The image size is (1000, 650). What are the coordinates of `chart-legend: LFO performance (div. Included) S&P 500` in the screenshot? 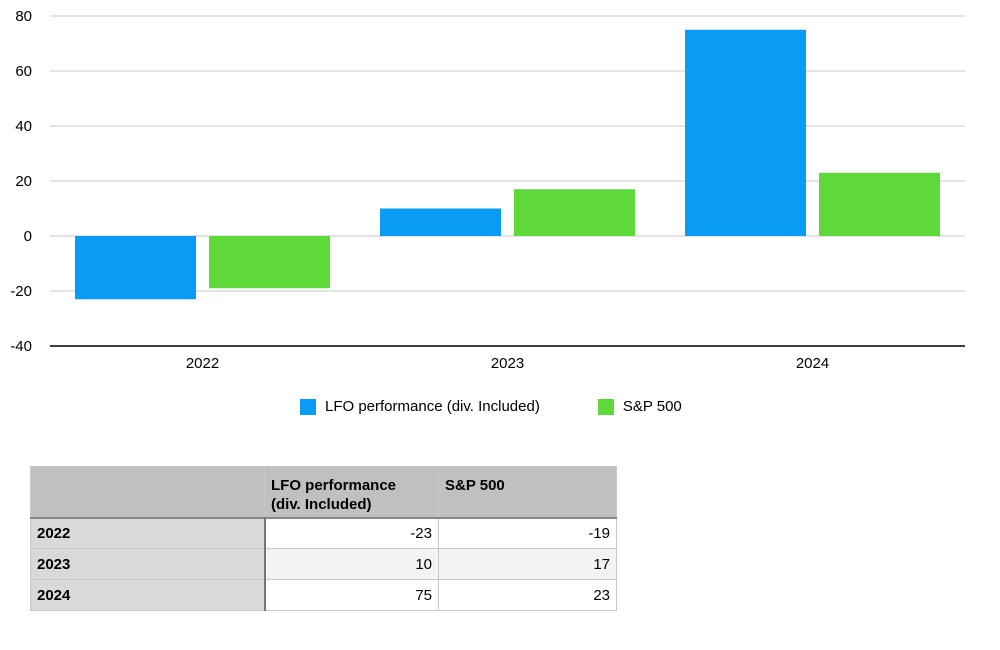 It's located at (491, 406).